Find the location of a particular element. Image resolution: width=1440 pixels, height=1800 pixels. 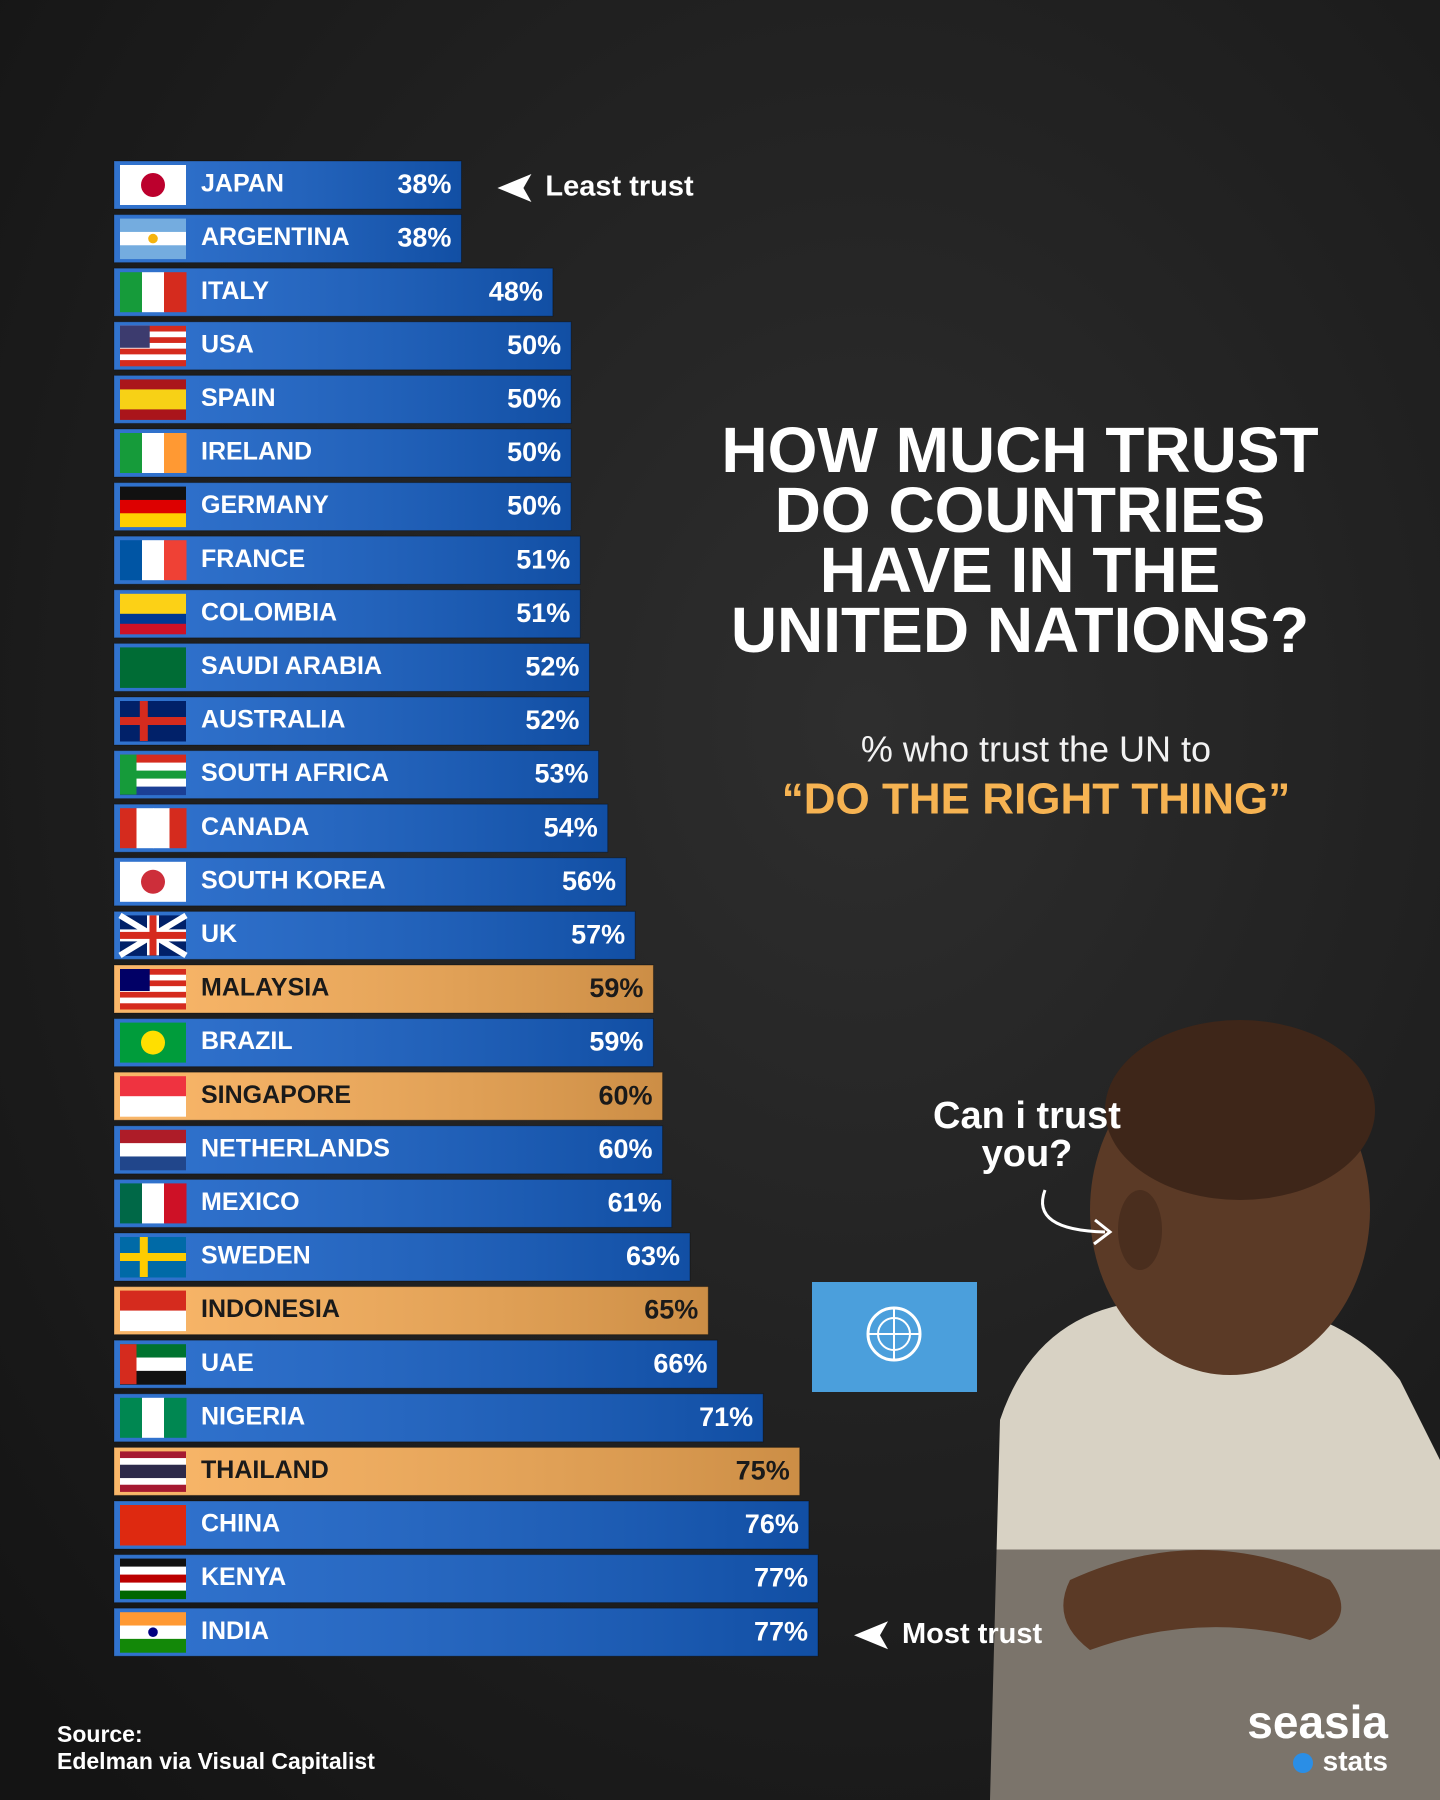

category-label: GERMANY is located at coordinates (265, 505).